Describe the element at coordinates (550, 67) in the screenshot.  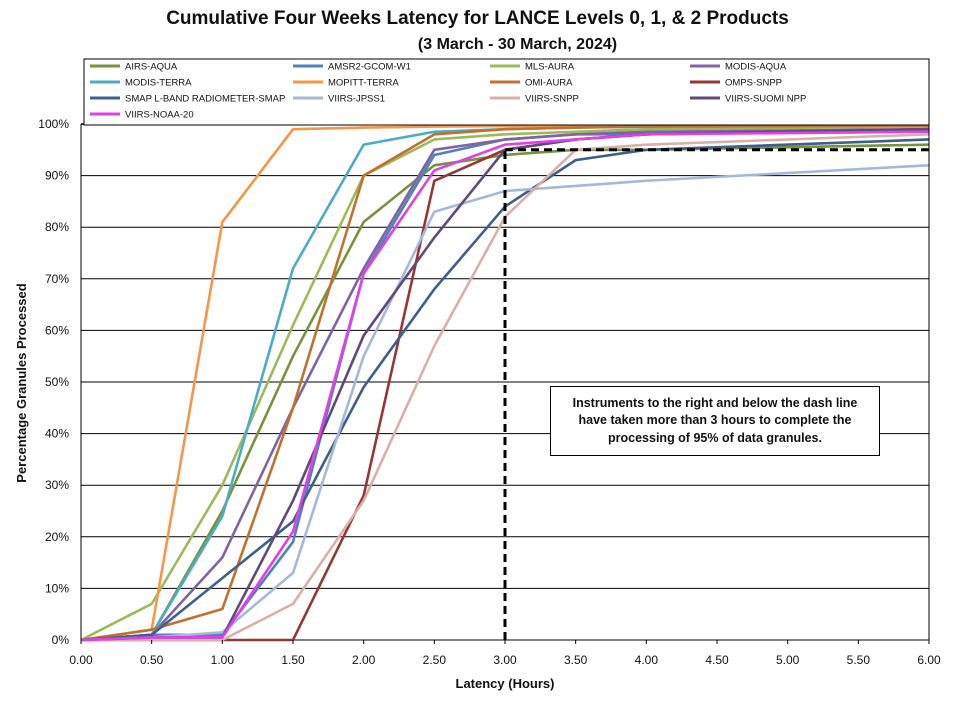
I see `legend-label: MLS-AURA` at that location.